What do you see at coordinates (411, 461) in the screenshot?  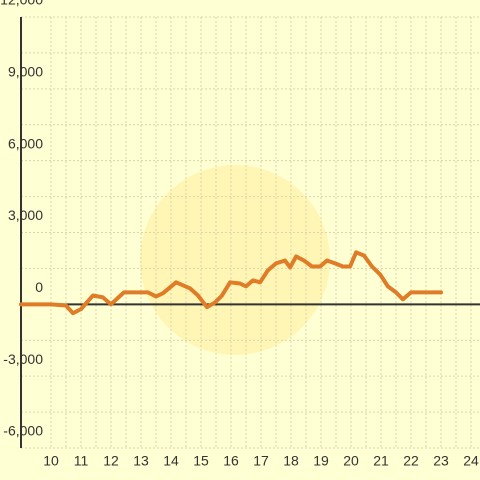 I see `x-tick-label: 22` at bounding box center [411, 461].